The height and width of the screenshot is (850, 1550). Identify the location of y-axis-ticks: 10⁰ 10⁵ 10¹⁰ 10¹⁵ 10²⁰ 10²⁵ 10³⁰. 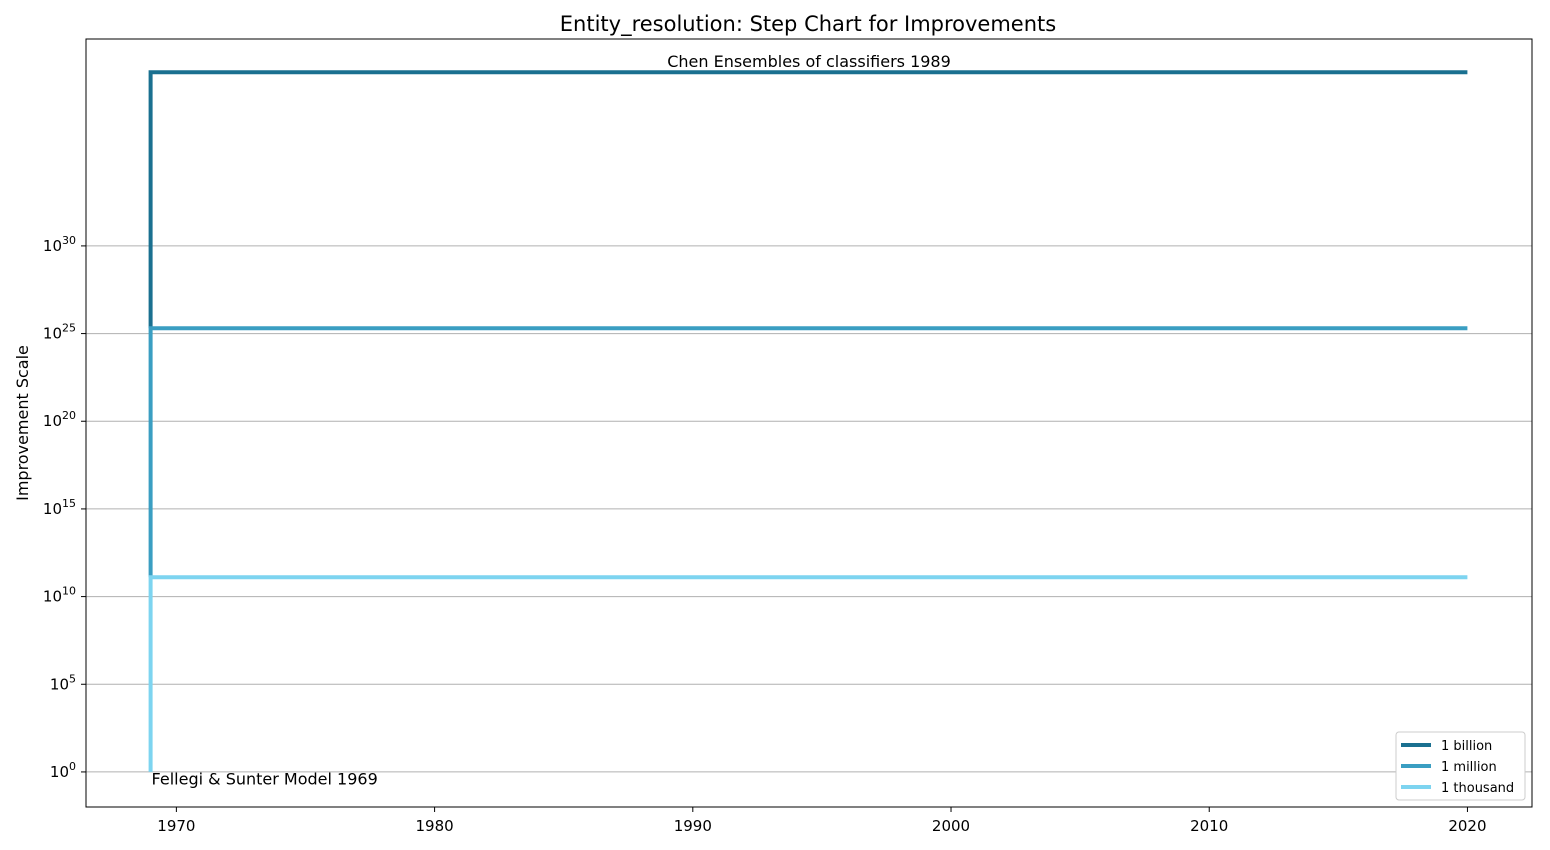
(64, 507).